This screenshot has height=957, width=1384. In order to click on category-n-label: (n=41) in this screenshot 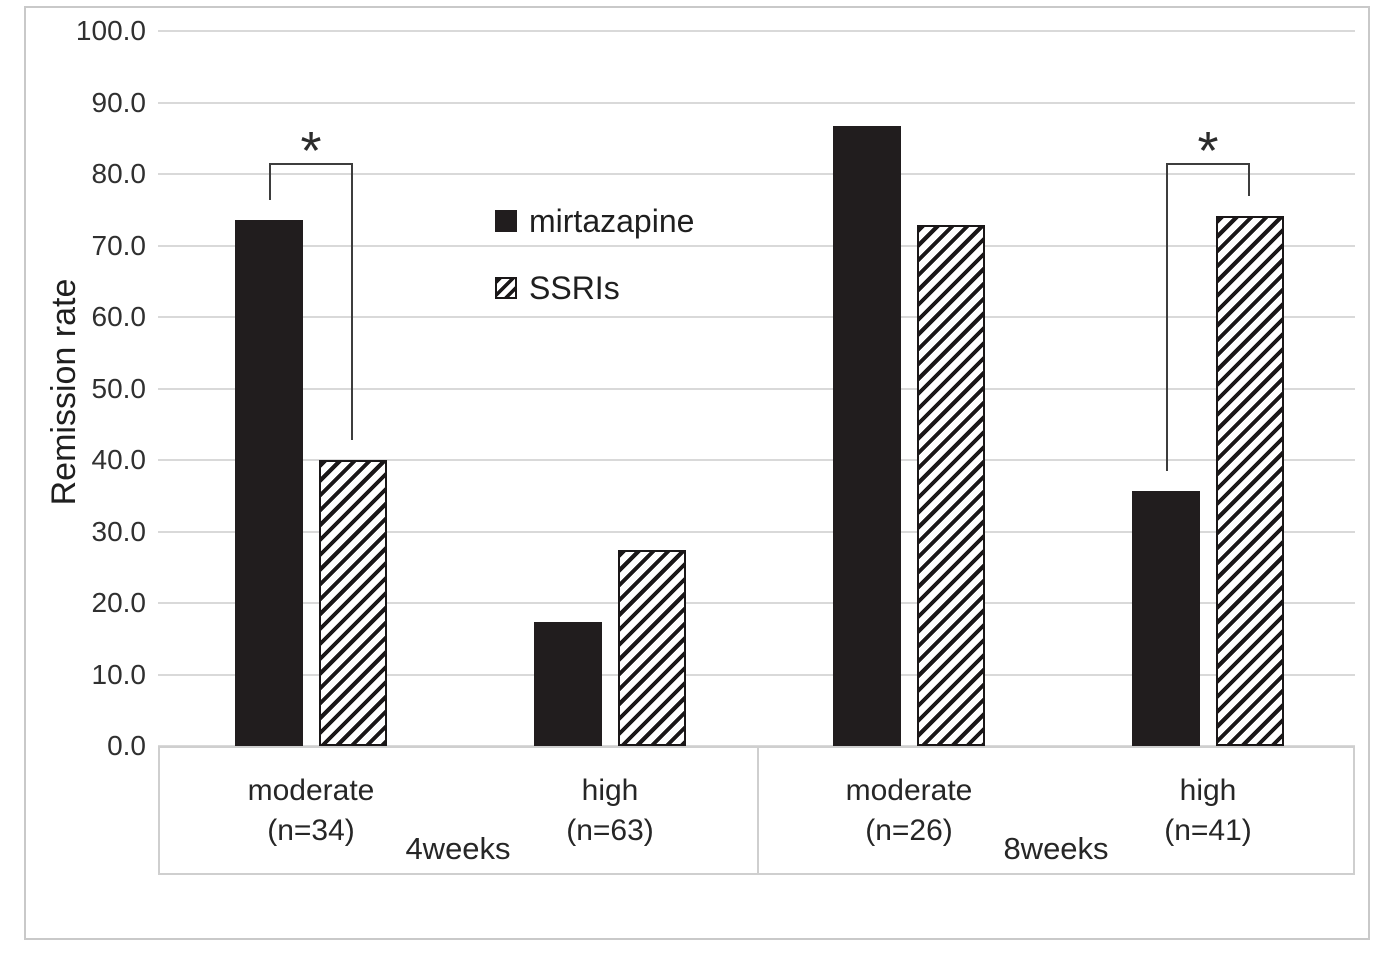, I will do `click(1208, 830)`.